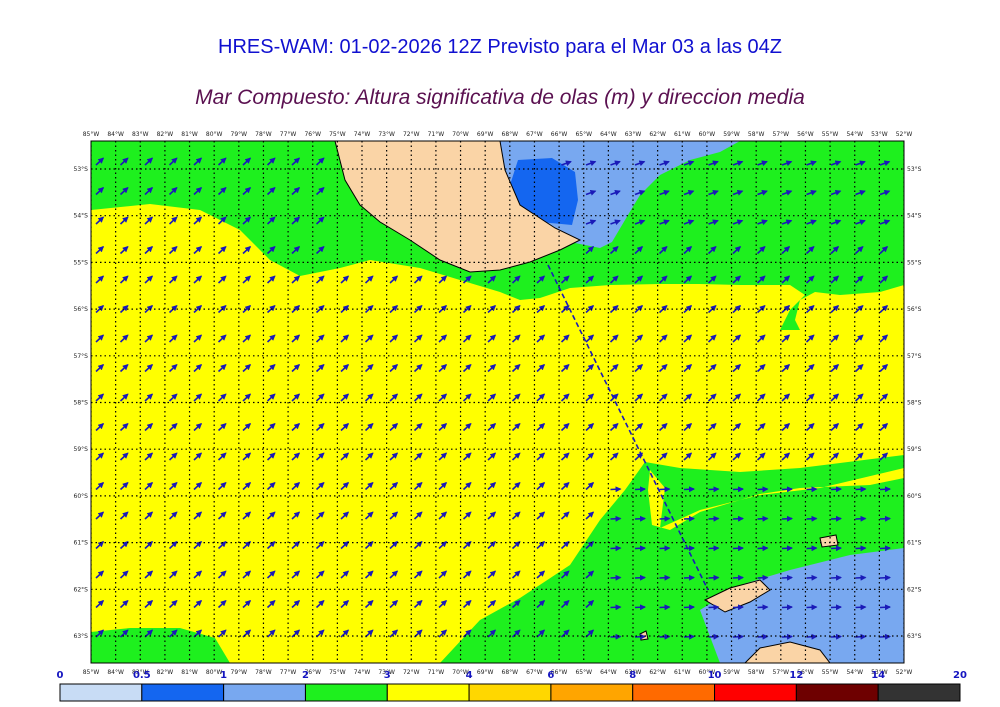 The width and height of the screenshot is (1000, 707). Describe the element at coordinates (914, 262) in the screenshot. I see `lat-label-right: 55°S` at that location.